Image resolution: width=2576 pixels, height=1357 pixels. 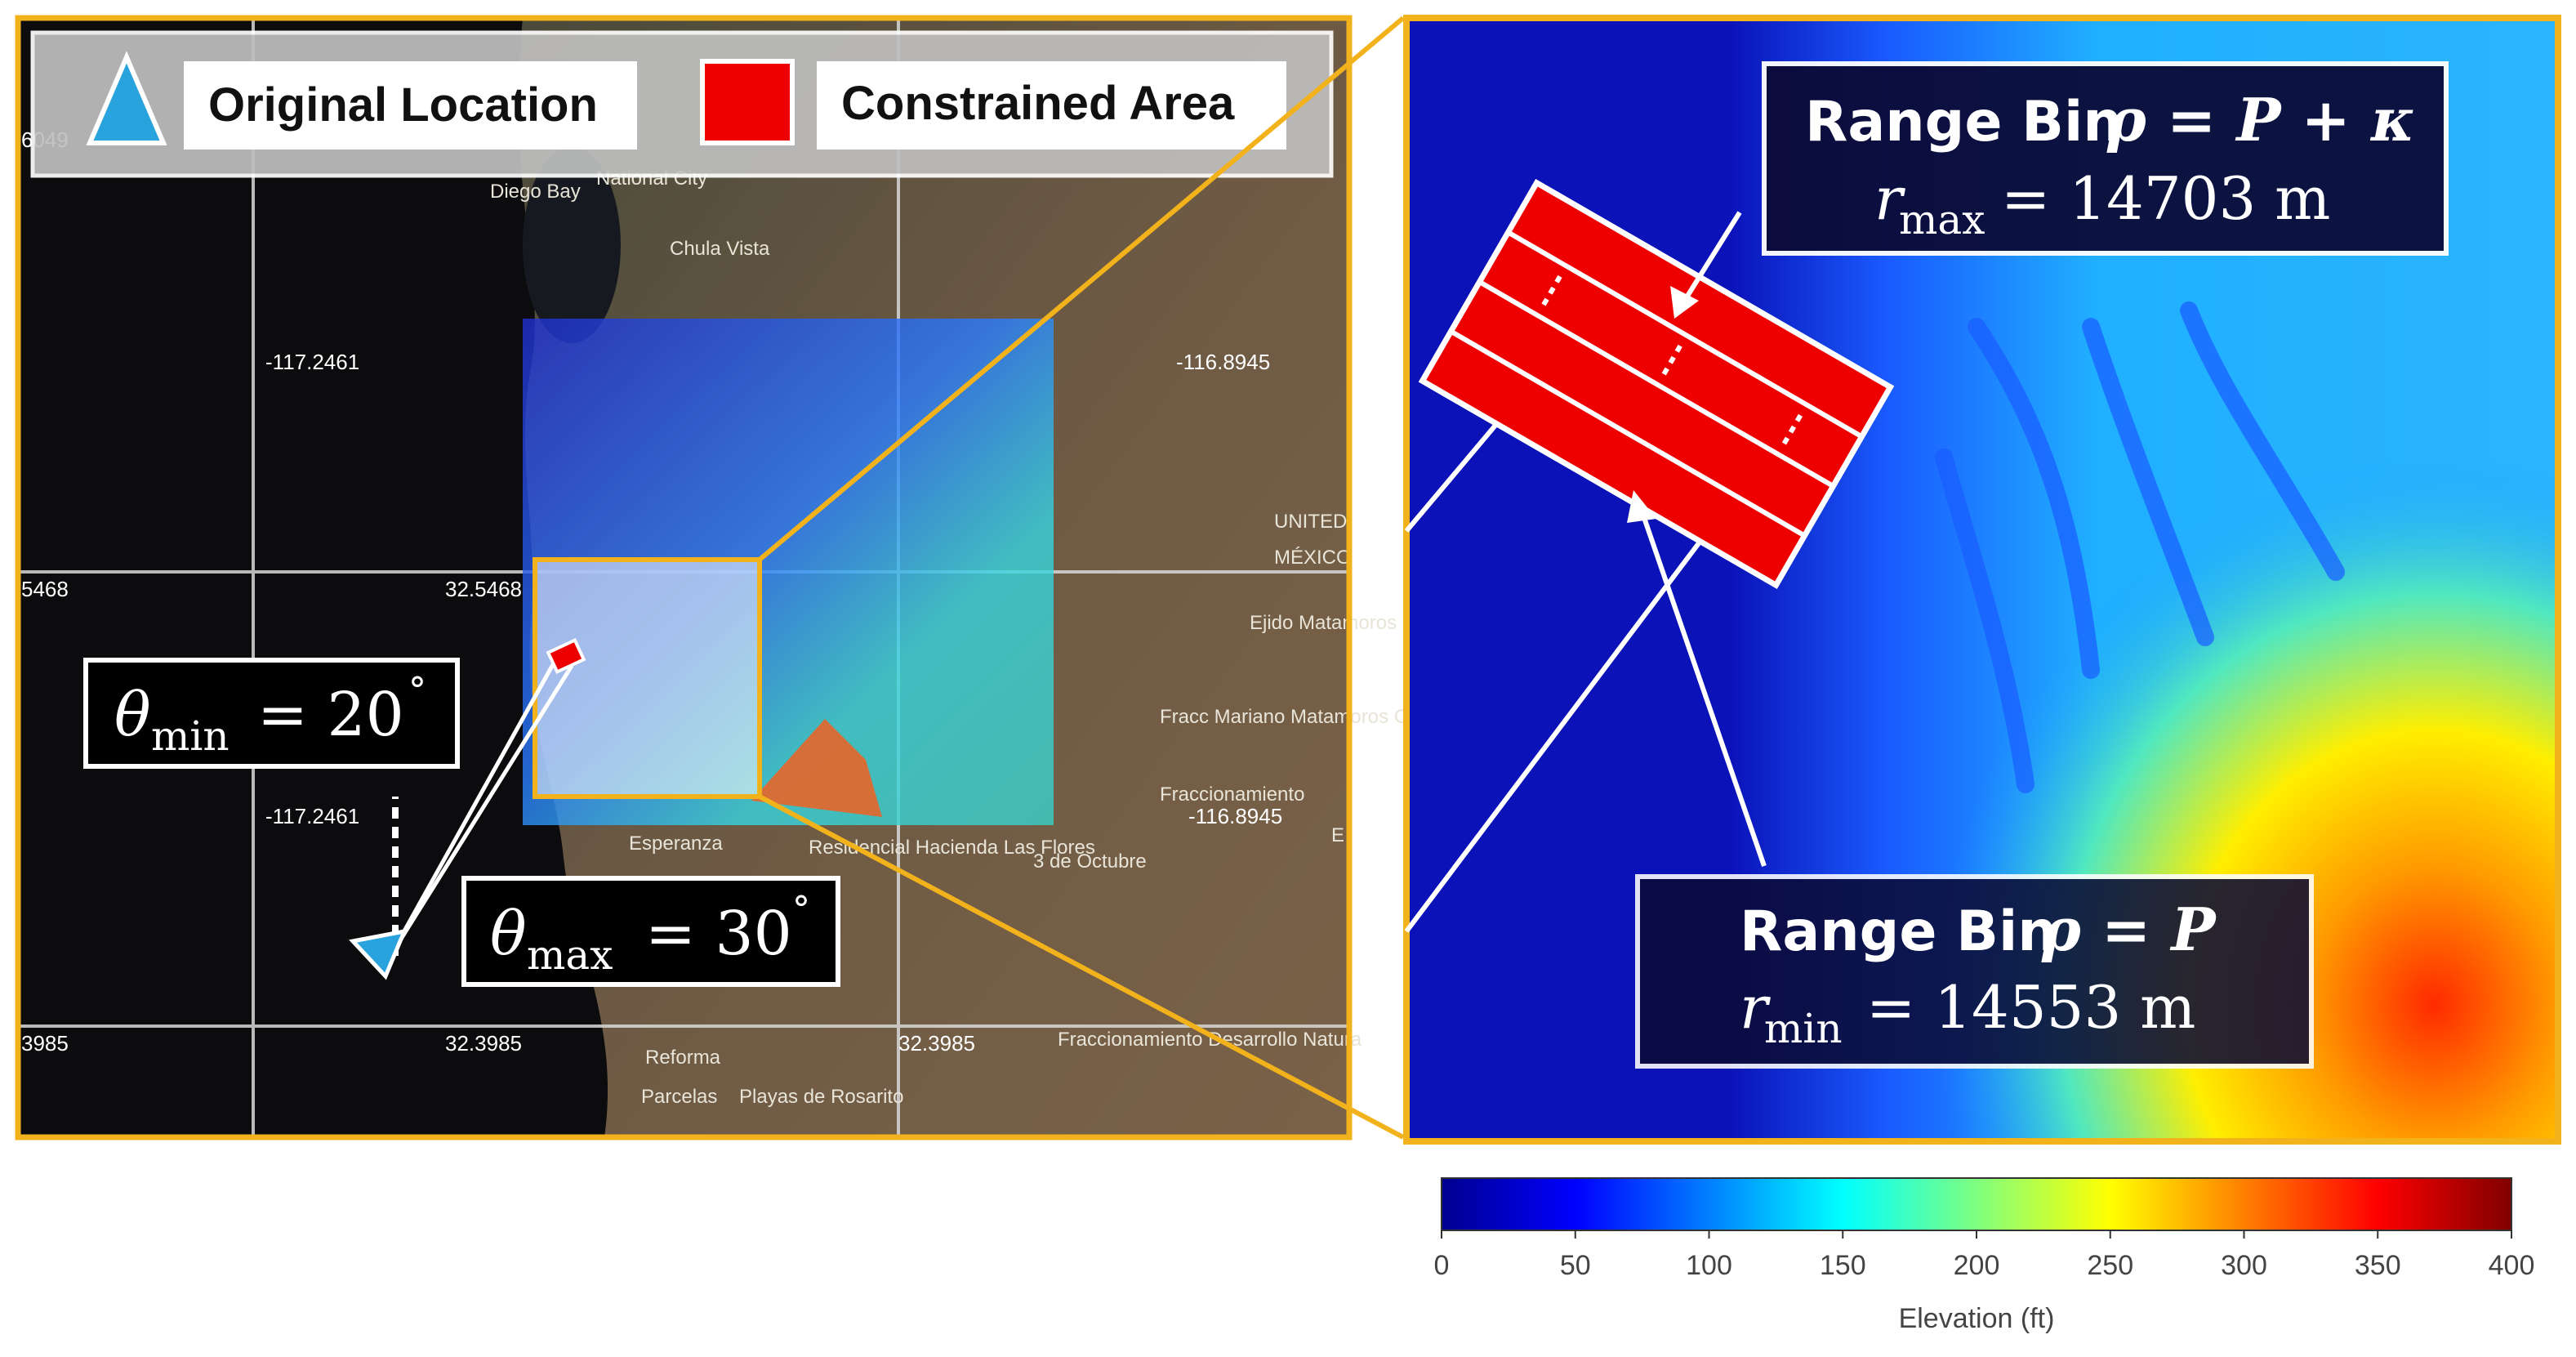 I want to click on rmin-var: r, so click(x=1756, y=1007).